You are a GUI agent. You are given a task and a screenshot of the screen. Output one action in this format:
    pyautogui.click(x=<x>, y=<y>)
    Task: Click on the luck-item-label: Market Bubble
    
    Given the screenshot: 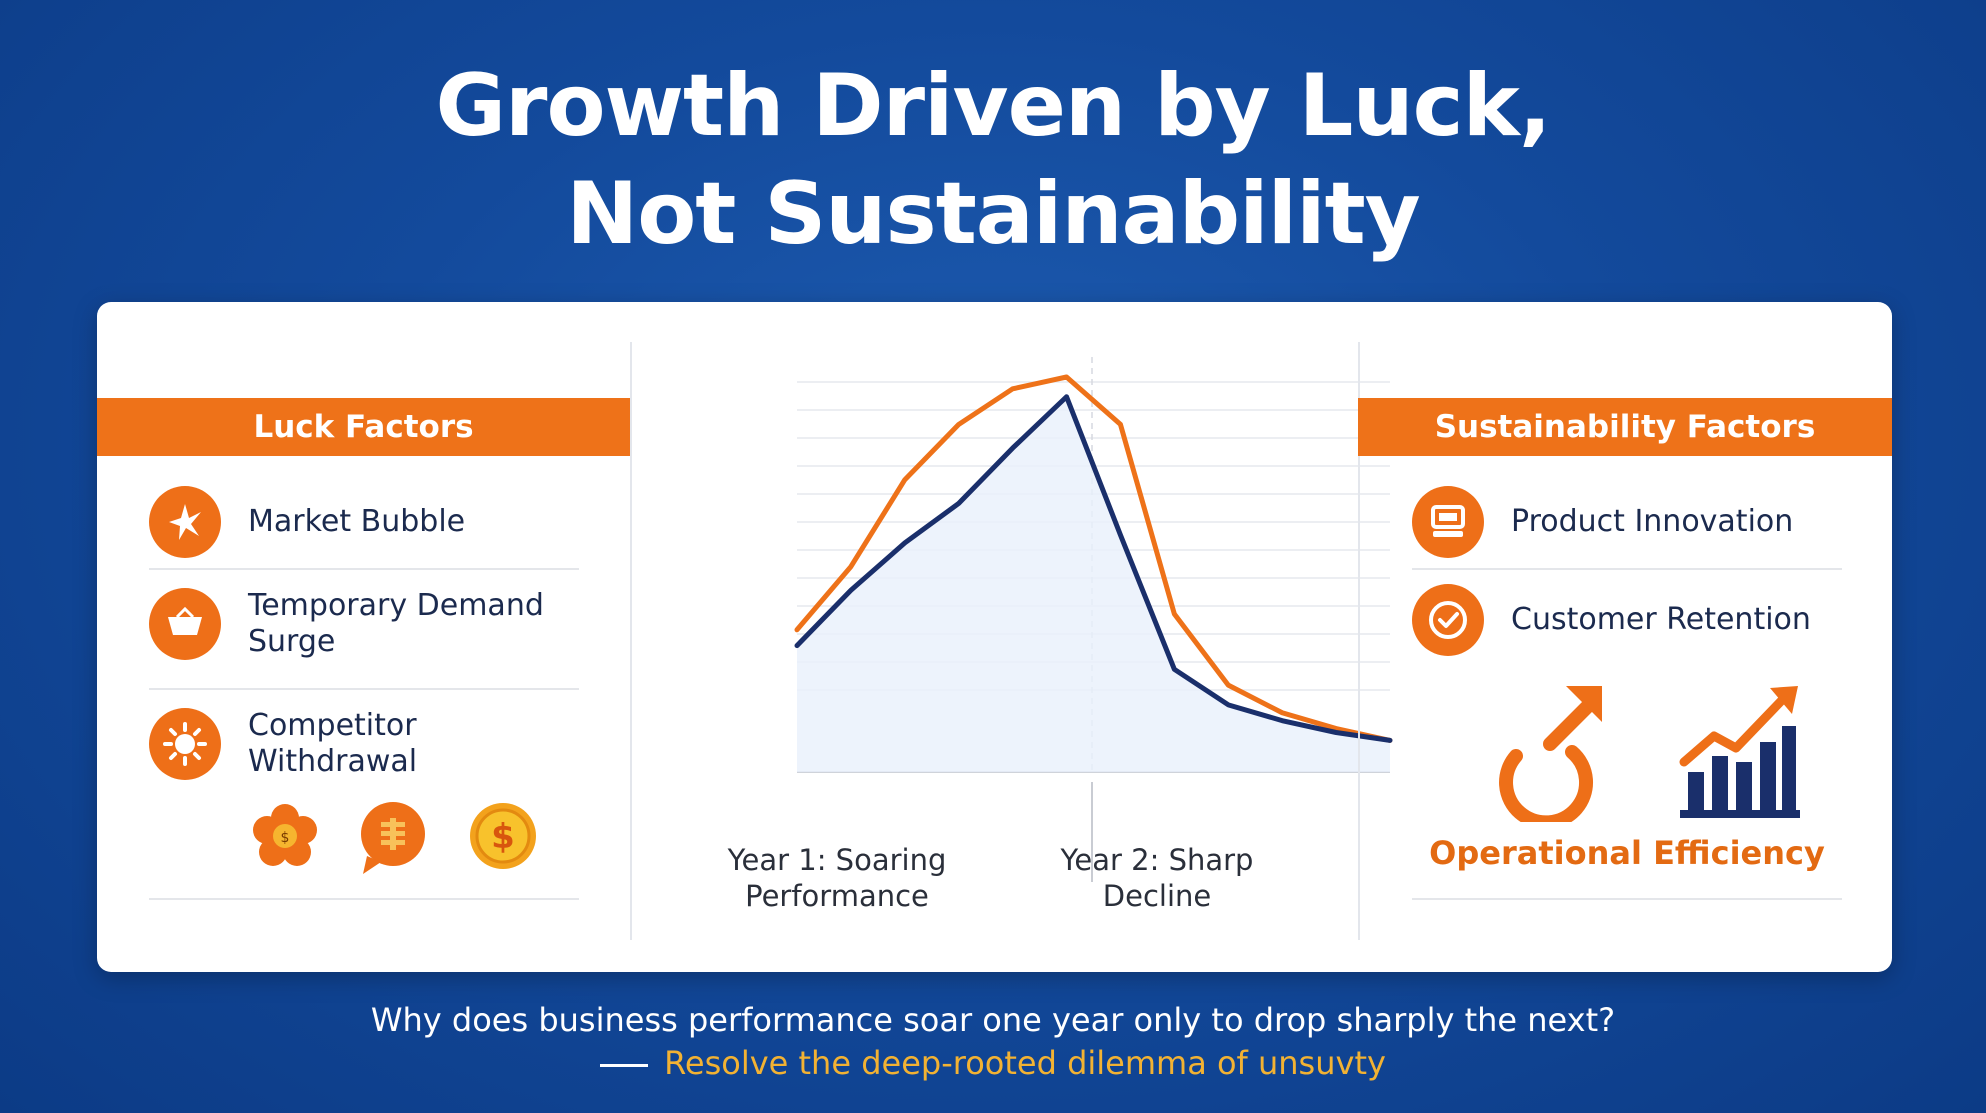 What is the action you would take?
    pyautogui.click(x=357, y=521)
    